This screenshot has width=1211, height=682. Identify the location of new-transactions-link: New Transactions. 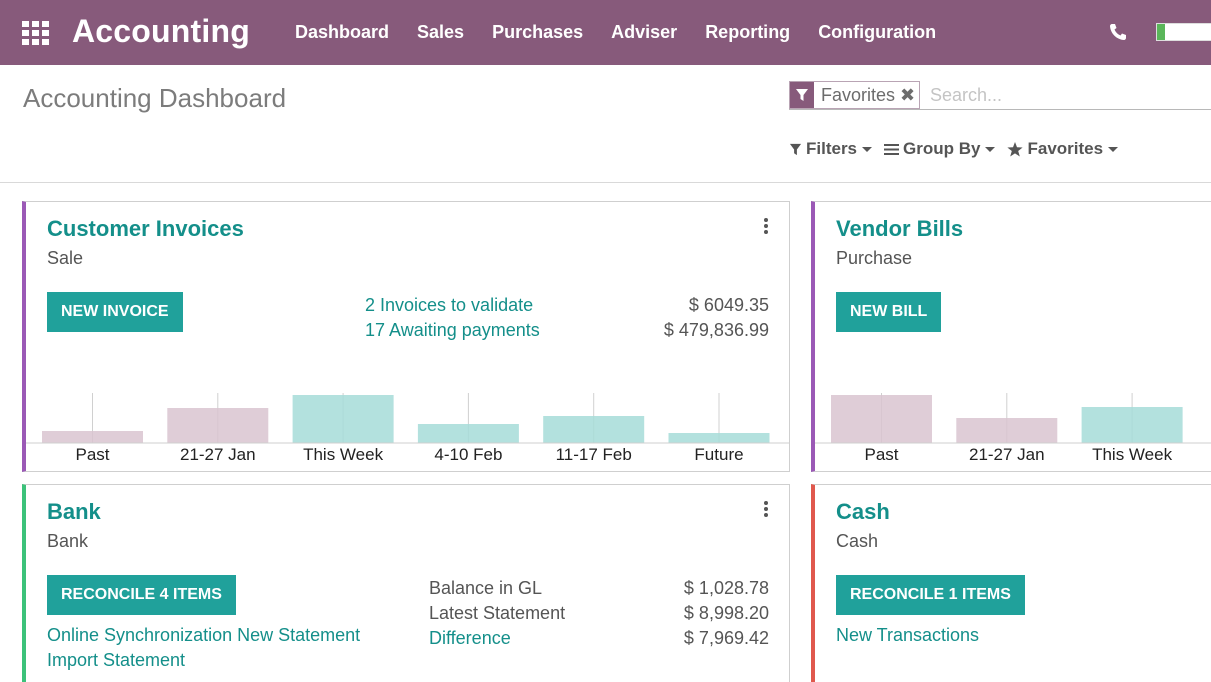
(908, 635).